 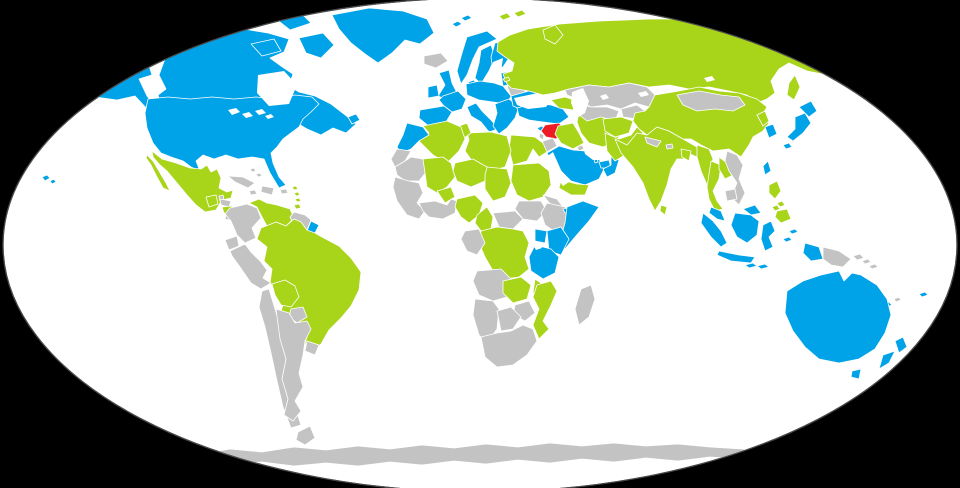 What do you see at coordinates (870, 264) in the screenshot?
I see `country-solomon-islands` at bounding box center [870, 264].